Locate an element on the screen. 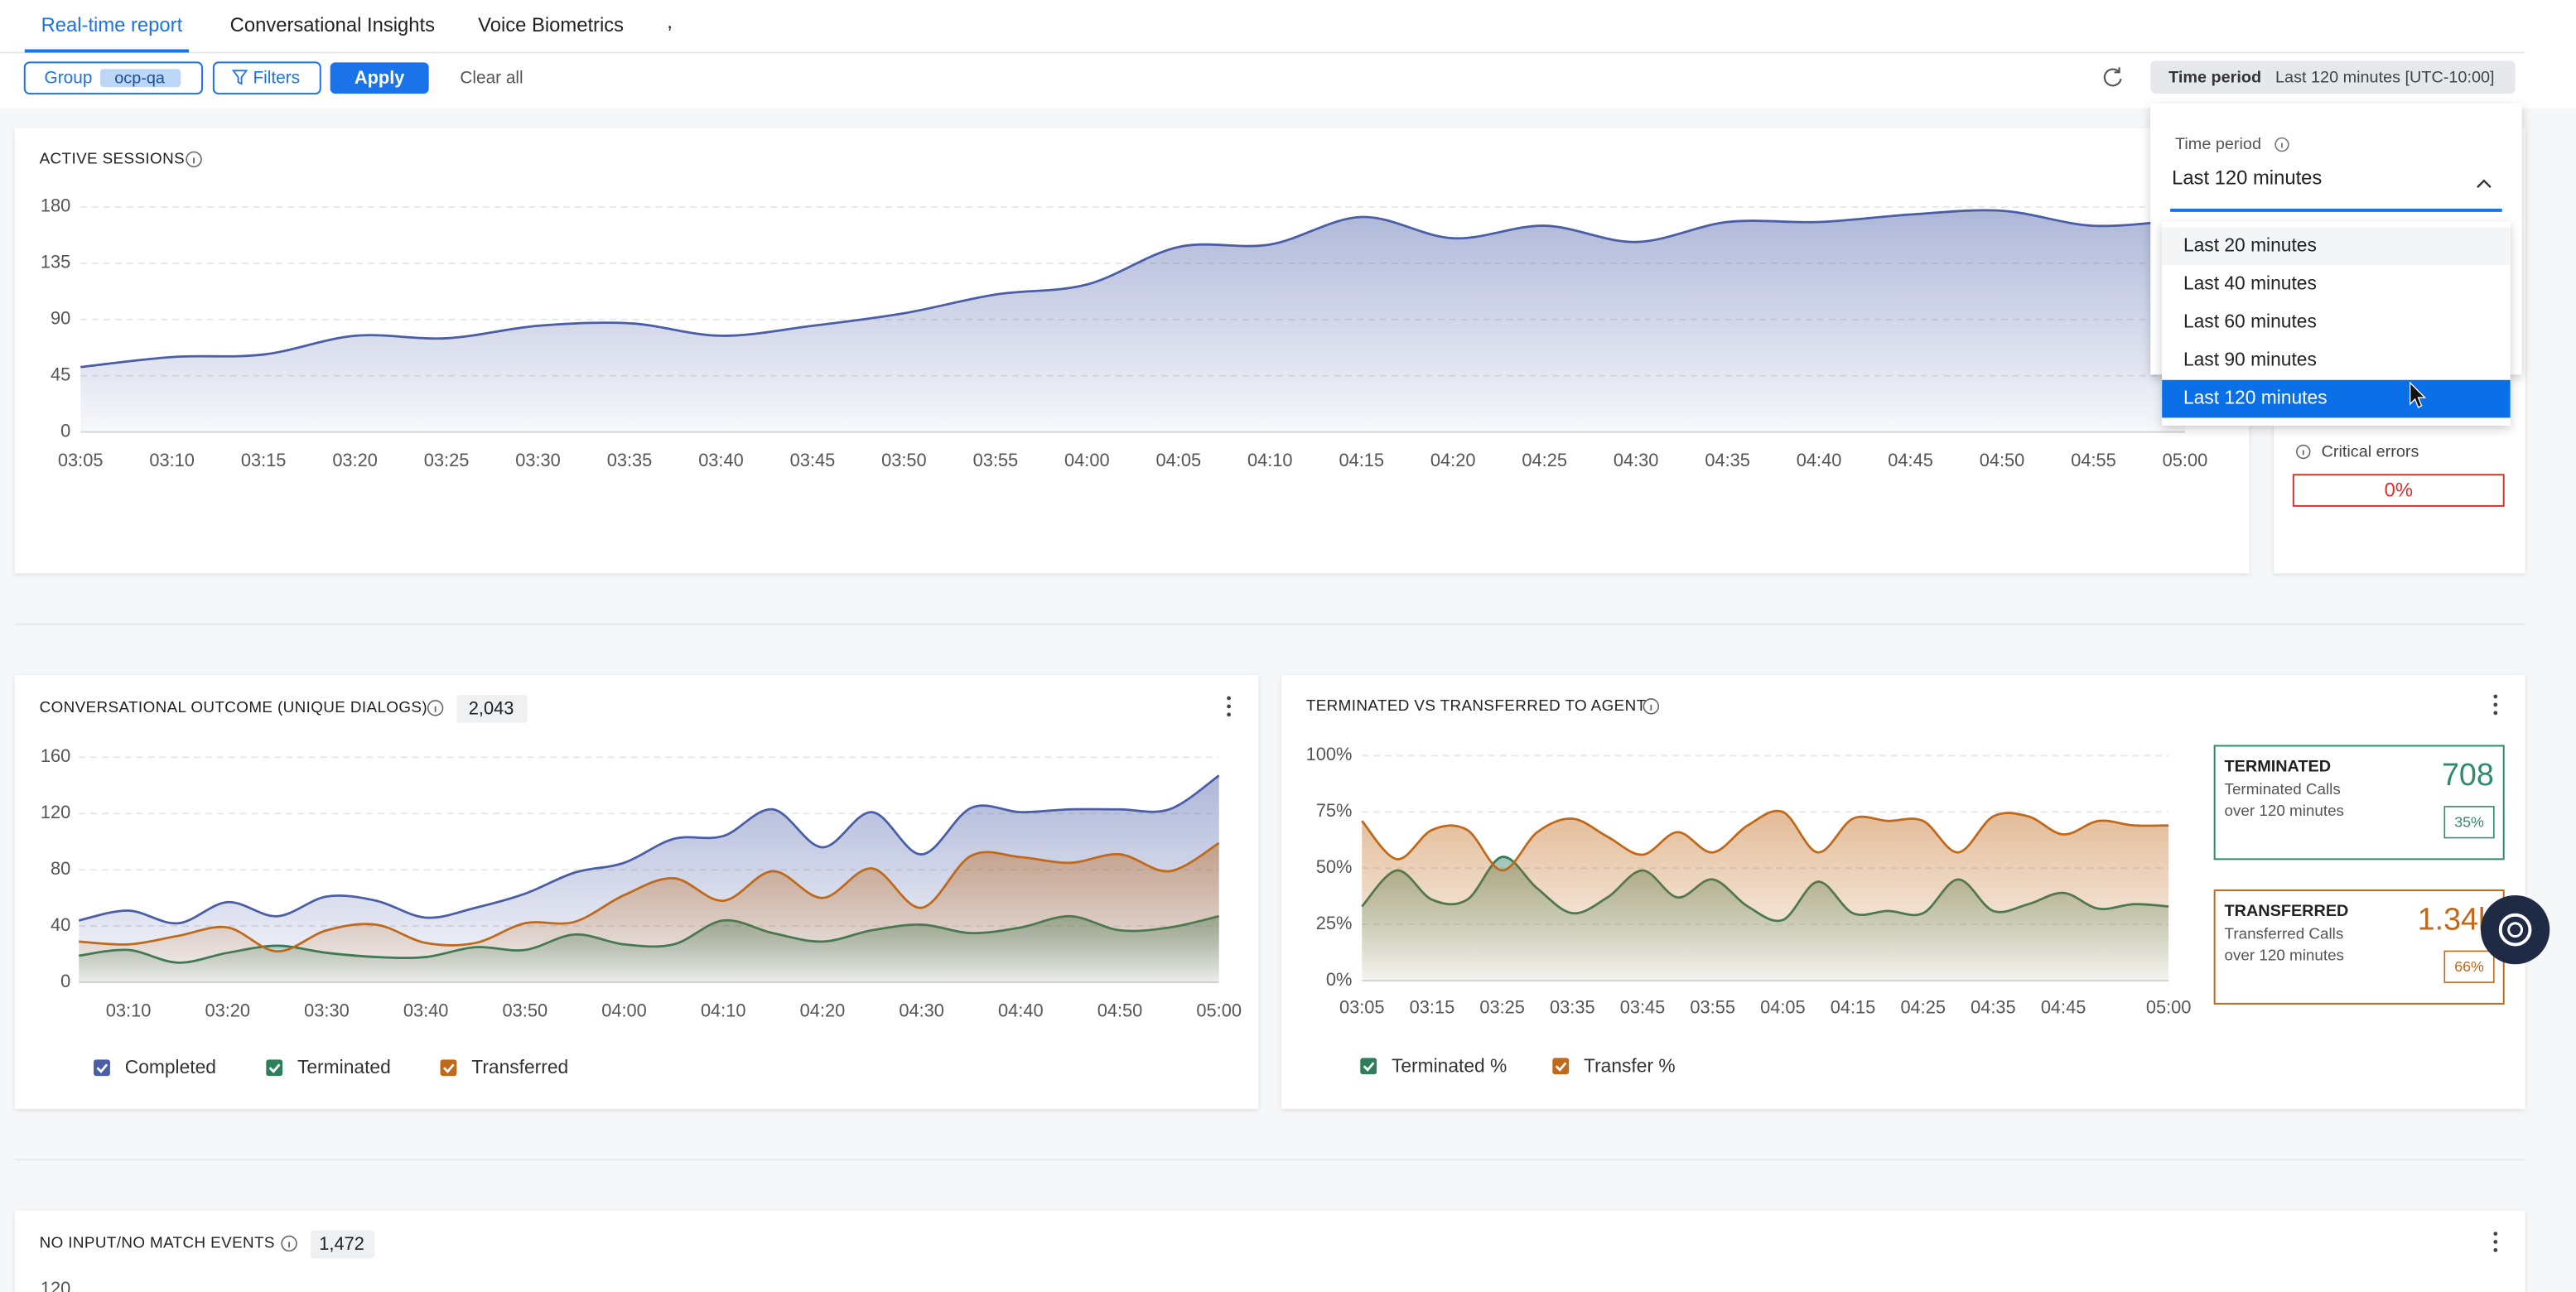 The height and width of the screenshot is (1292, 2576). option: Last 40 minutes is located at coordinates (2250, 283).